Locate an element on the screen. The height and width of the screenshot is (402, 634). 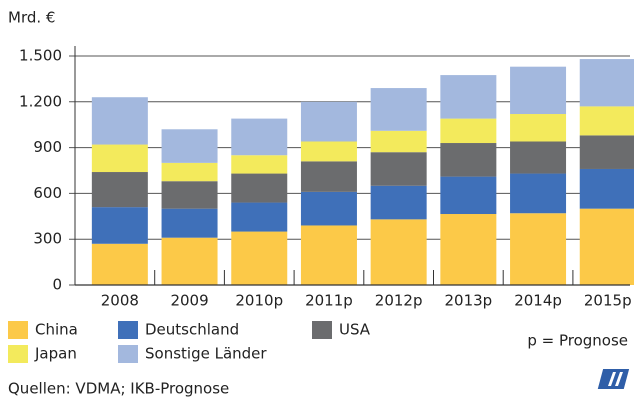
y-tick-label: 300 is located at coordinates (47, 239).